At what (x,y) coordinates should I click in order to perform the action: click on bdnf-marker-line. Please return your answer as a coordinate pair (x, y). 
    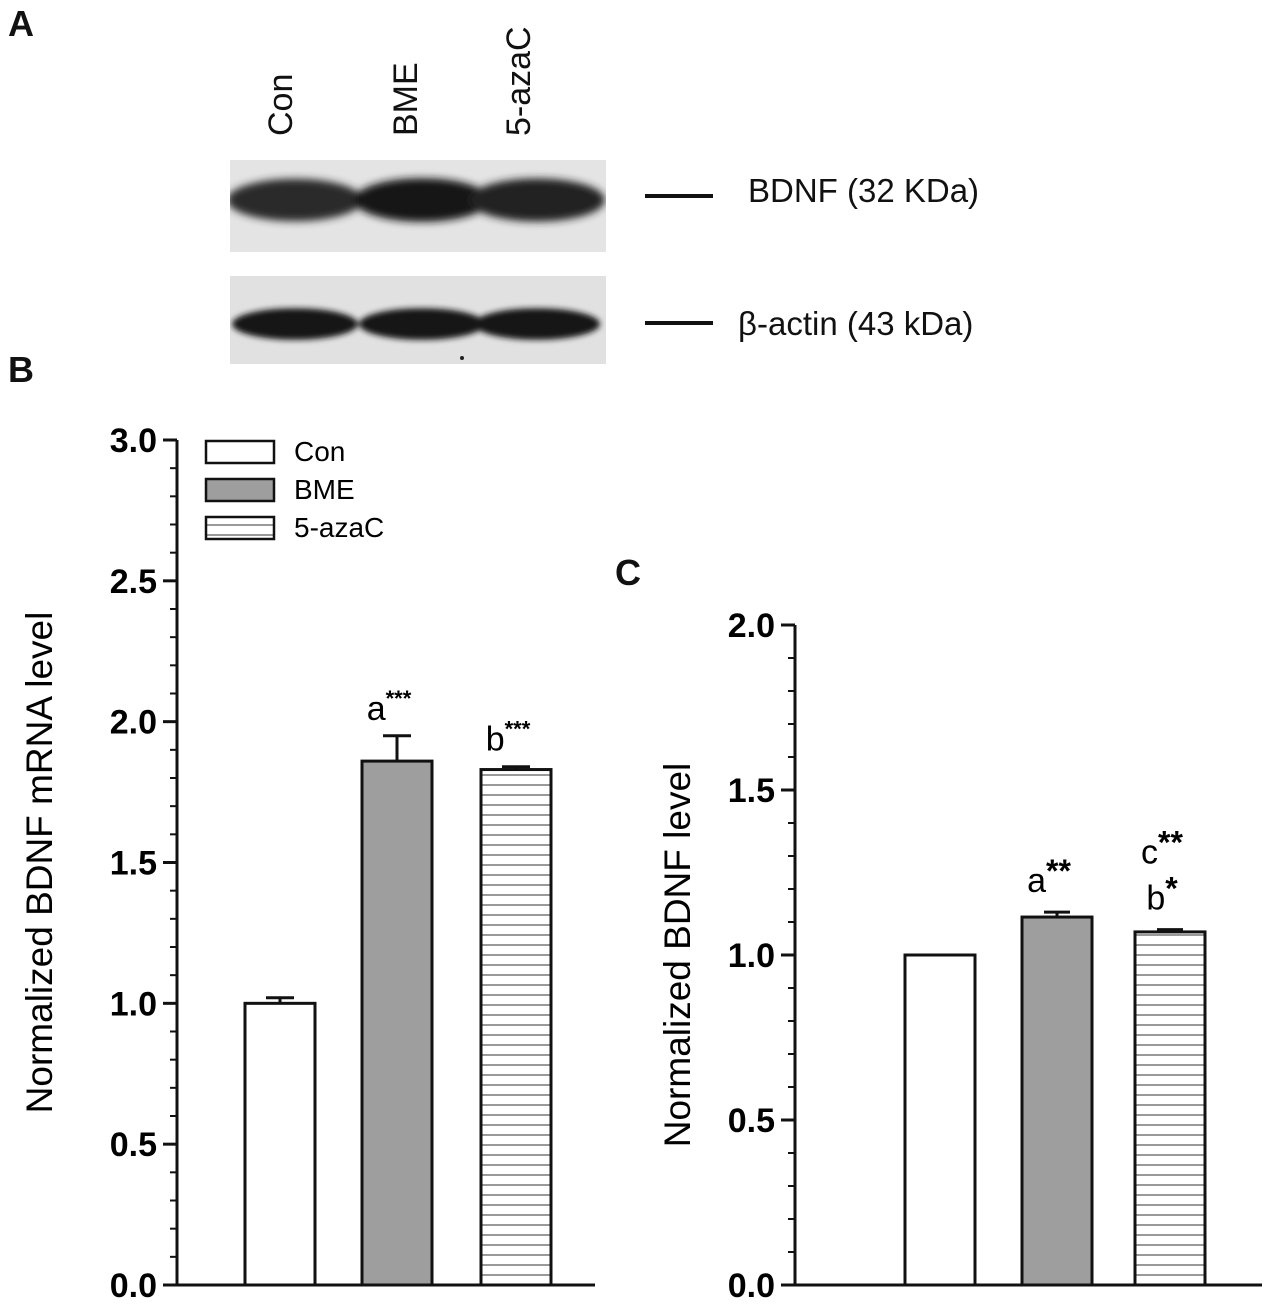
    Looking at the image, I should click on (679, 196).